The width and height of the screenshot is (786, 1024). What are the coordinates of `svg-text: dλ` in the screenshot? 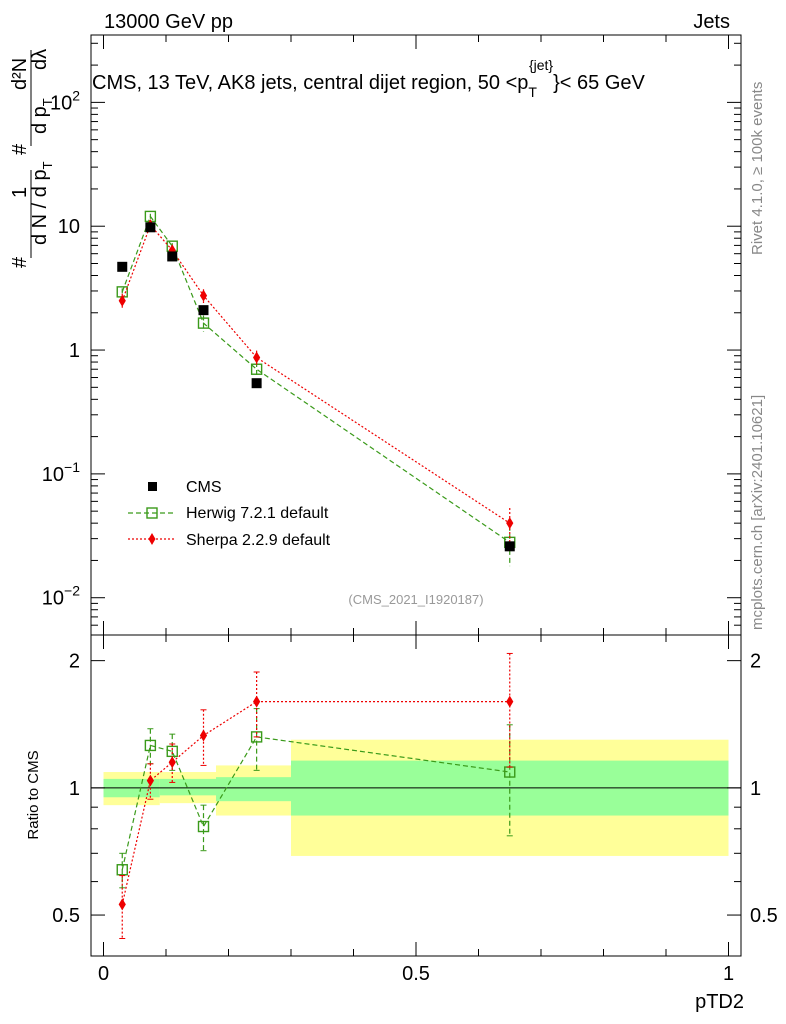 It's located at (40, 59).